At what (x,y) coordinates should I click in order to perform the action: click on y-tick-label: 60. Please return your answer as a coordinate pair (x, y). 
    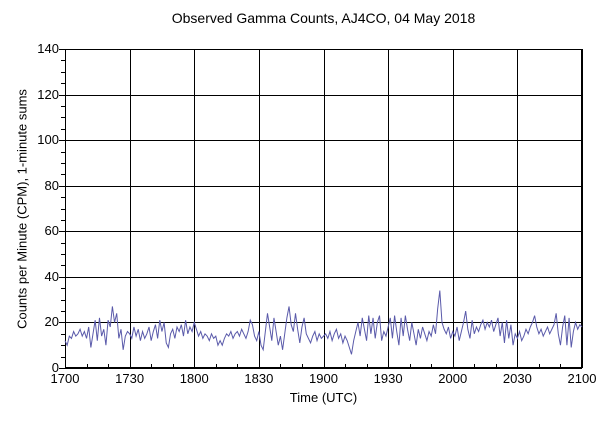
    Looking at the image, I should click on (51, 231).